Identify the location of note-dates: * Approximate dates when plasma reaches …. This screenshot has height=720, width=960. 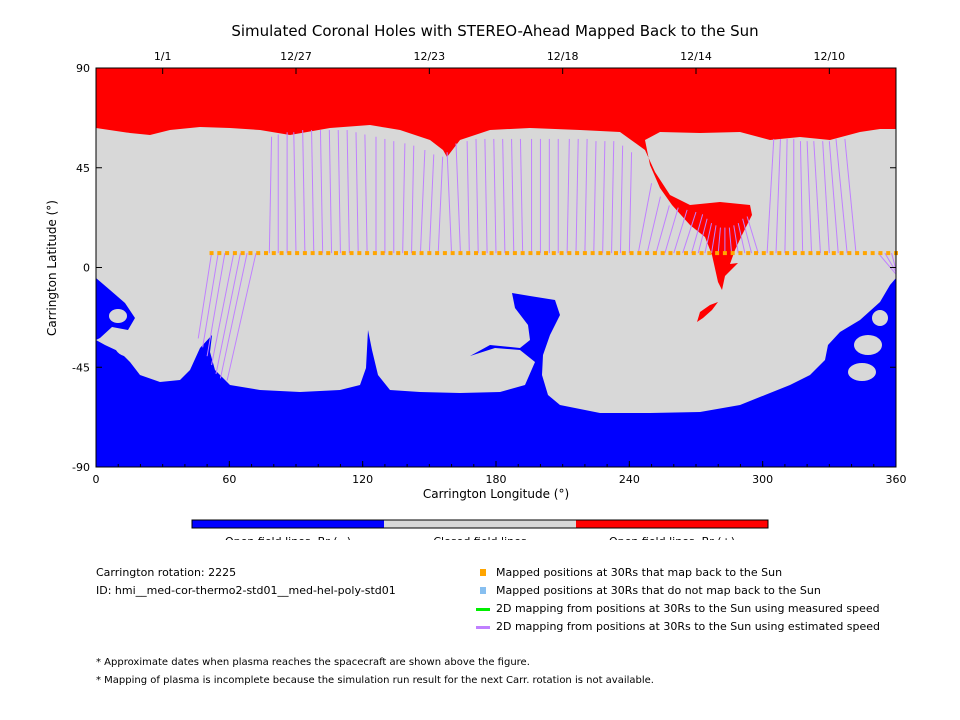
(313, 662).